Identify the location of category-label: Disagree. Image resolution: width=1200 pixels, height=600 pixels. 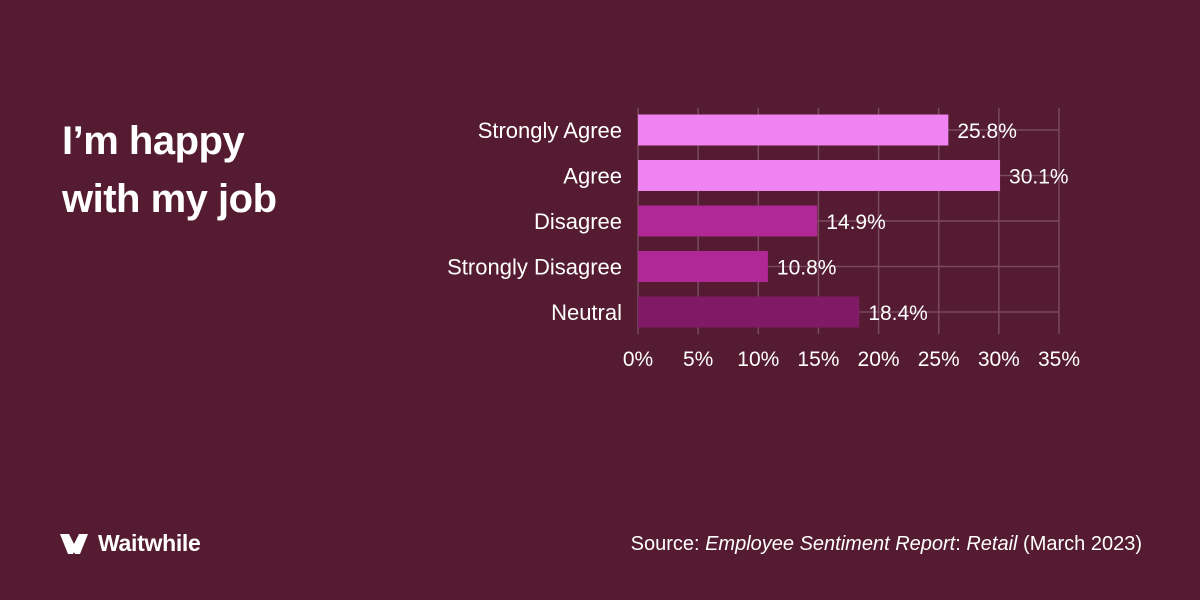
(578, 221).